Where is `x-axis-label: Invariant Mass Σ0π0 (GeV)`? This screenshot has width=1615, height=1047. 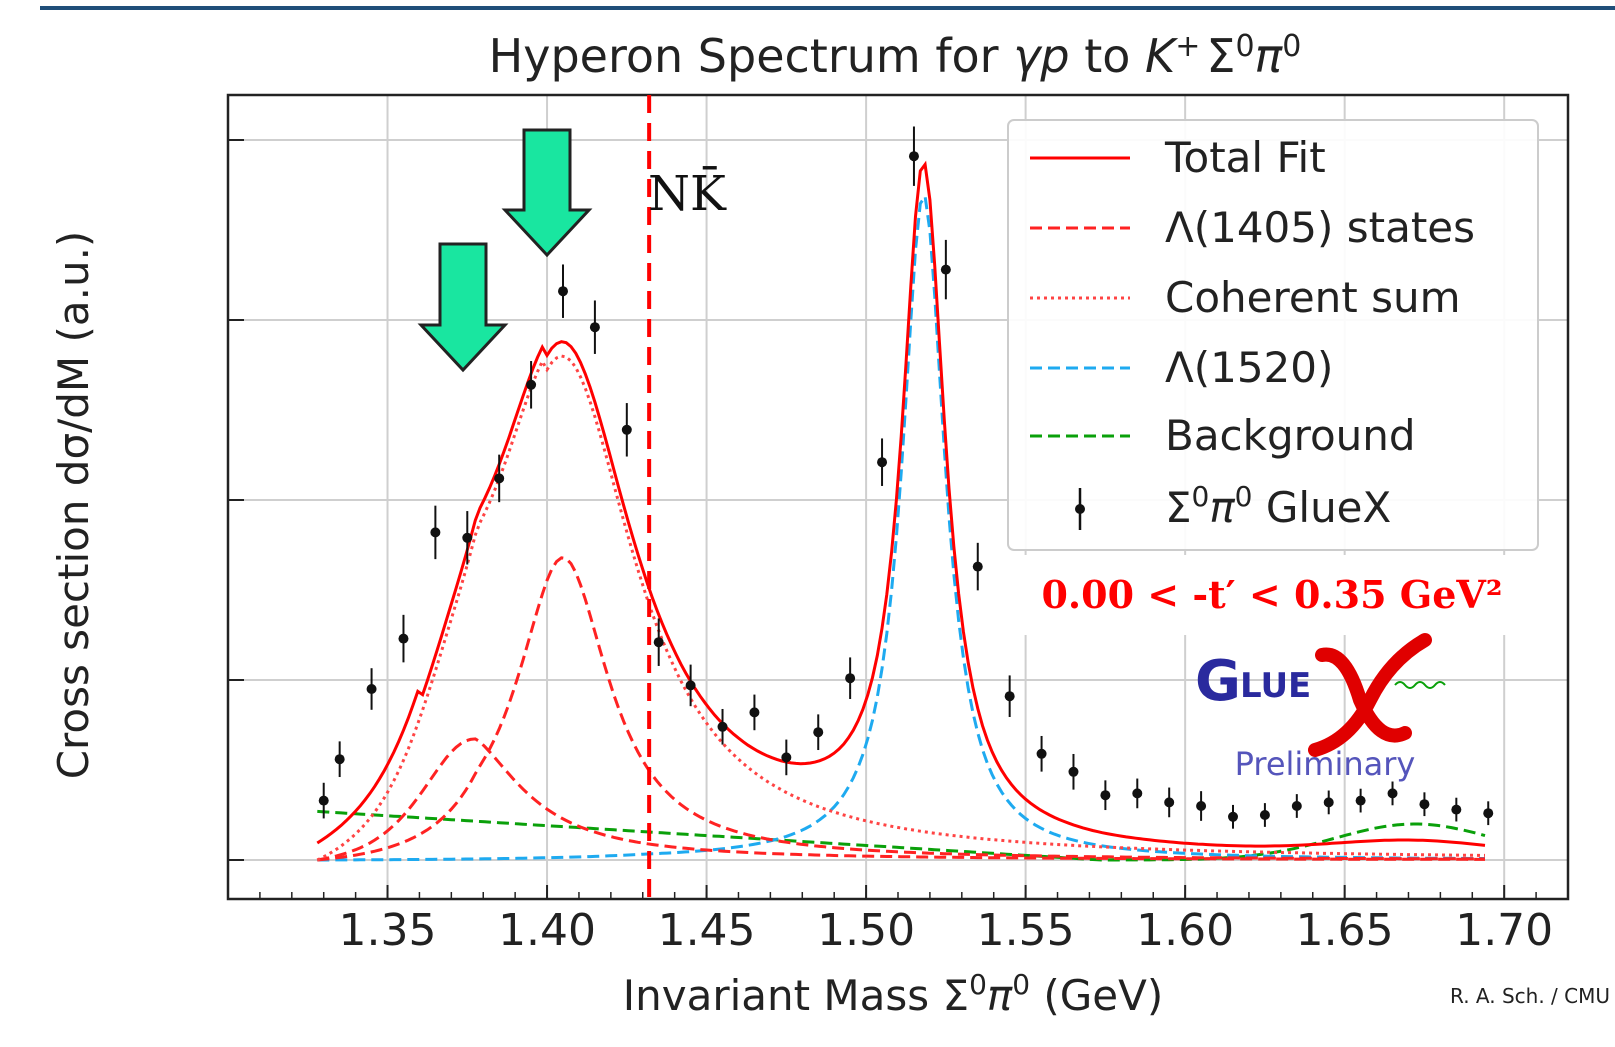 x-axis-label: Invariant Mass Σ0π0 (GeV) is located at coordinates (893, 994).